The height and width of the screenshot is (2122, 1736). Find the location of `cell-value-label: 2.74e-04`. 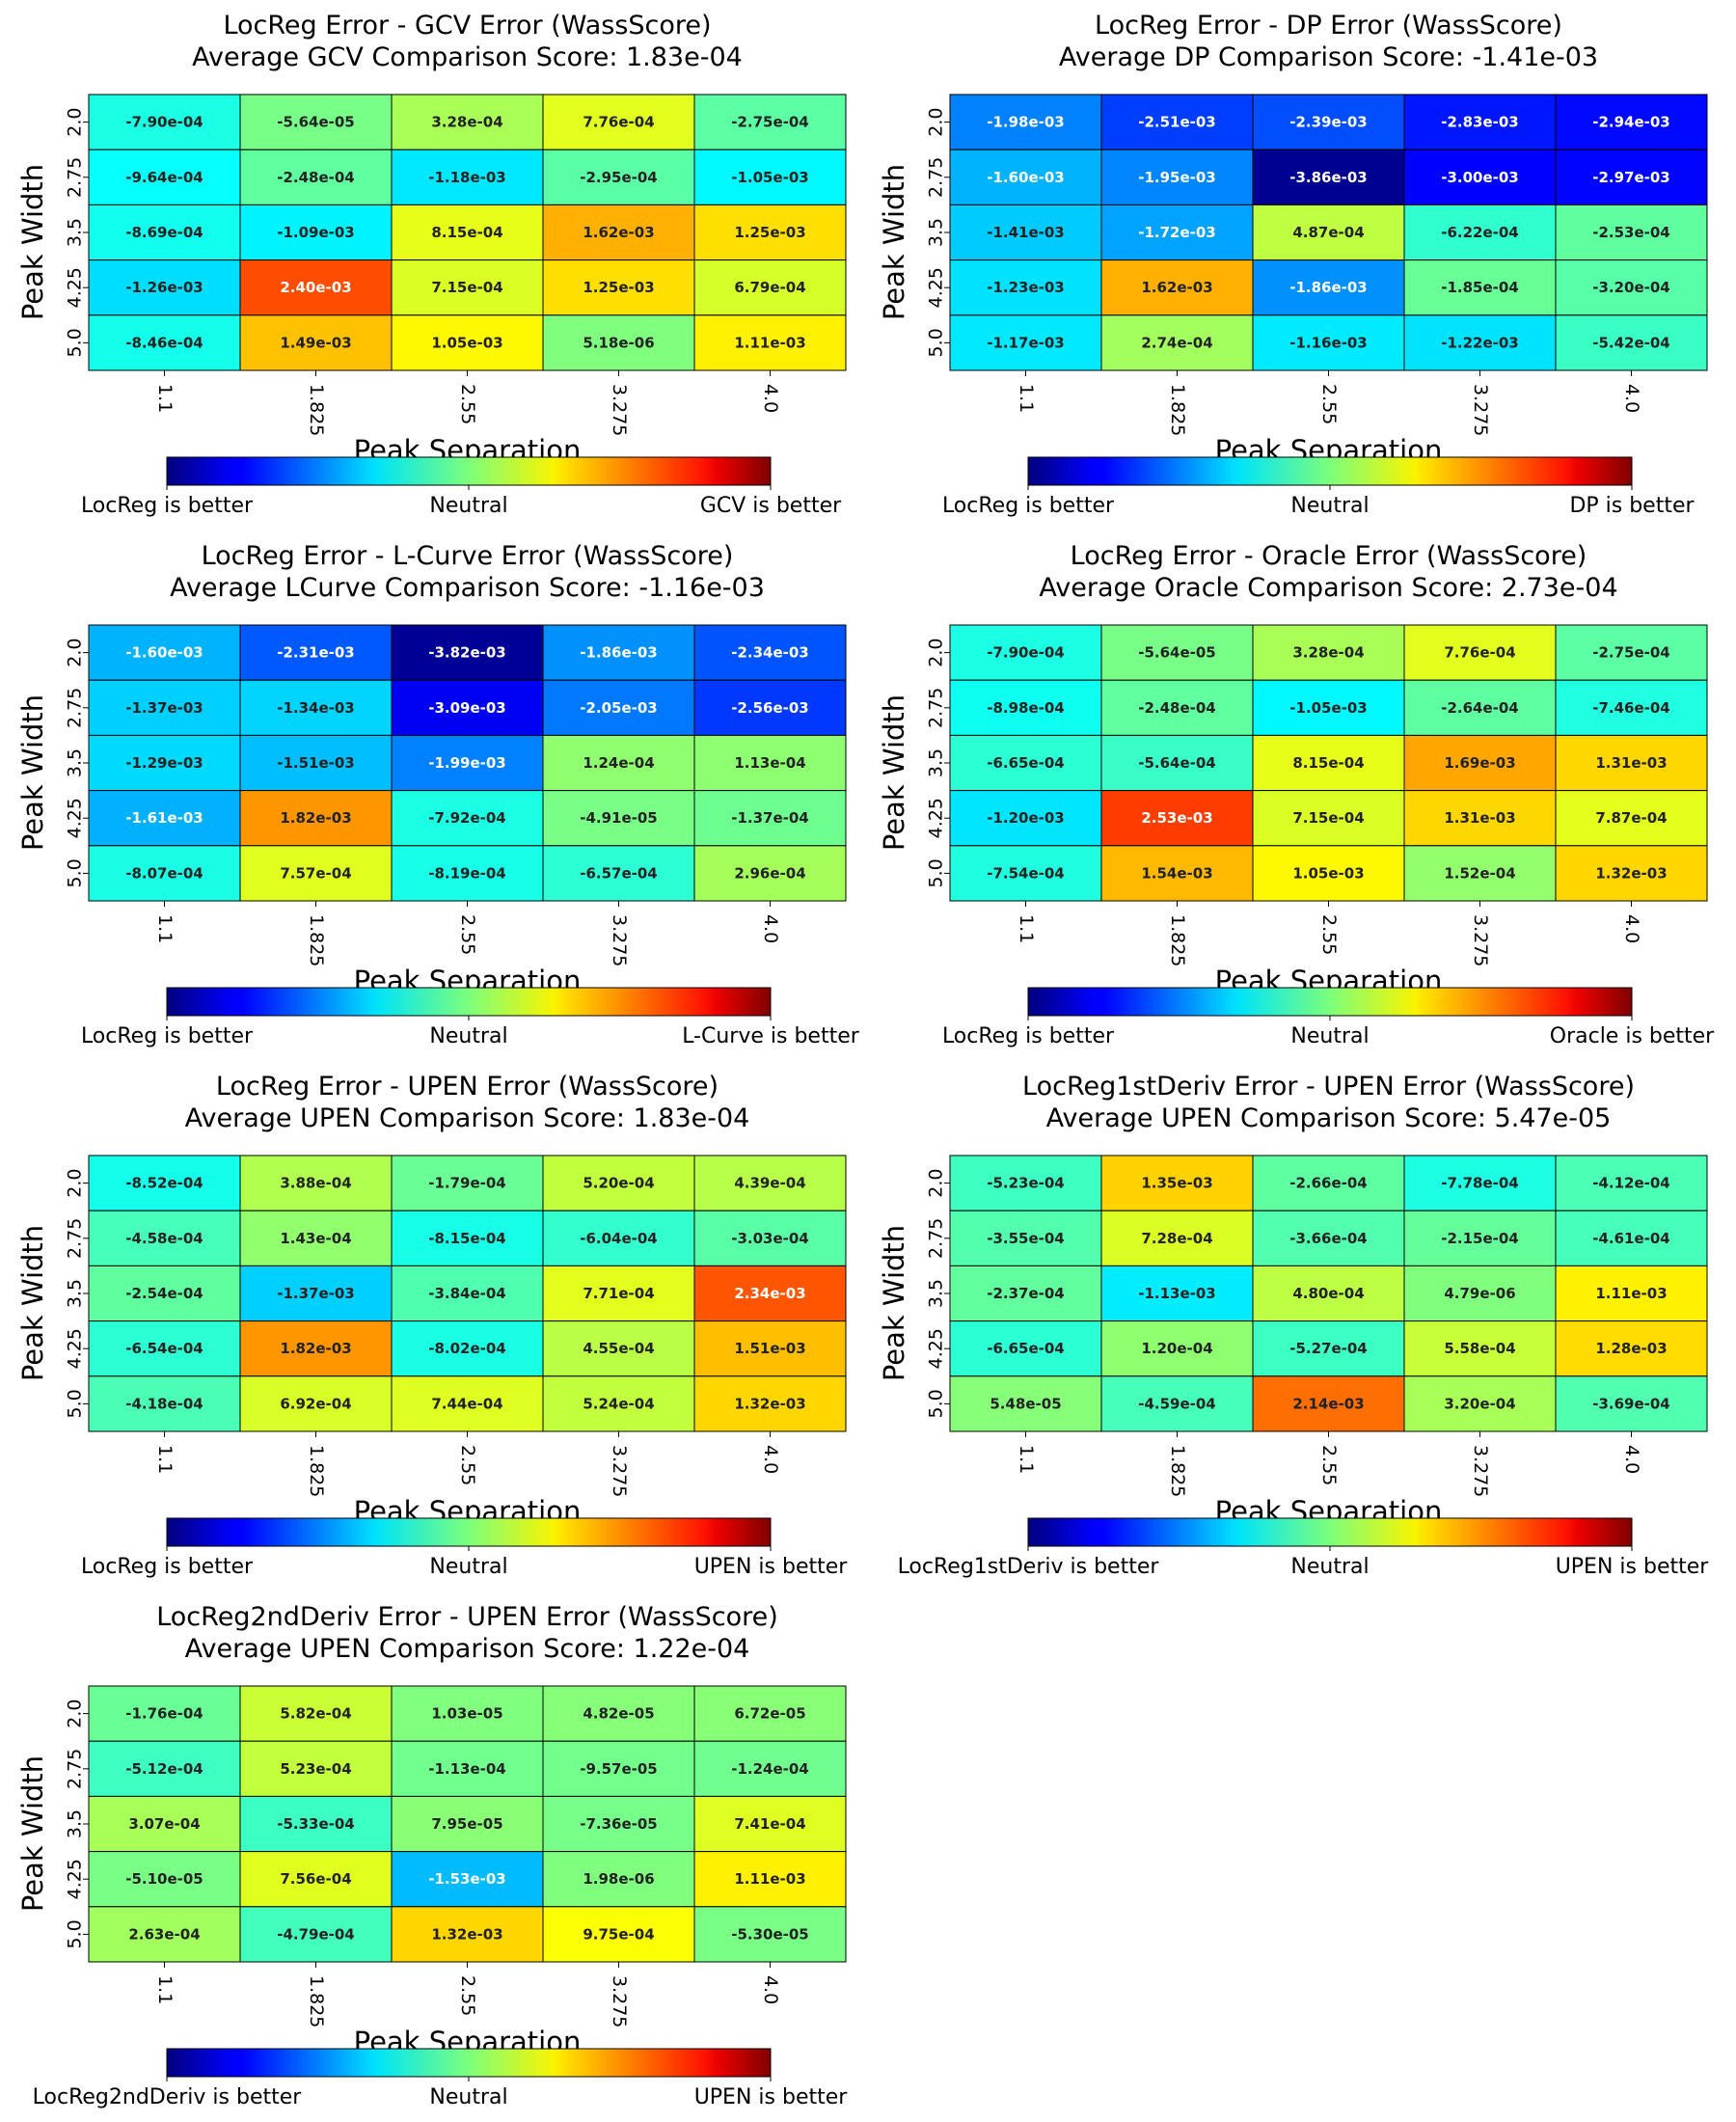

cell-value-label: 2.74e-04 is located at coordinates (1176, 343).